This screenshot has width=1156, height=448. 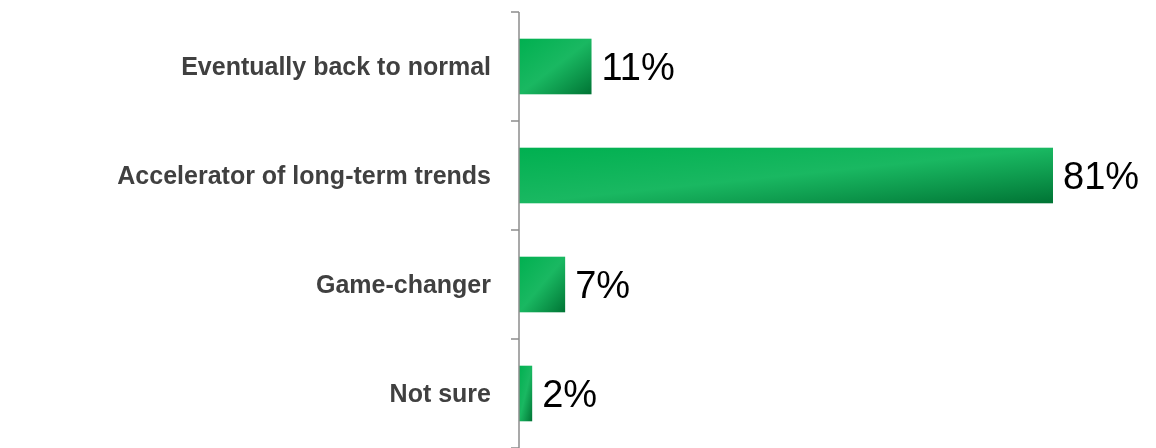 What do you see at coordinates (336, 66) in the screenshot?
I see `y-tick-label: Eventually back to normal` at bounding box center [336, 66].